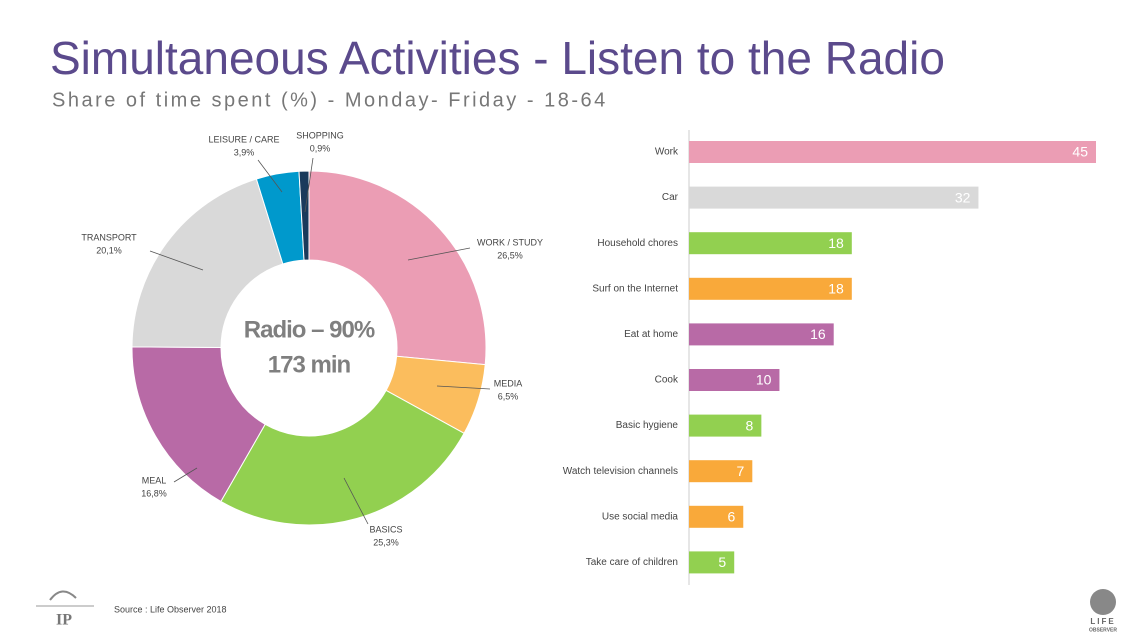 The image size is (1143, 641). I want to click on slice-label: LEISURE / CARE, so click(243, 139).